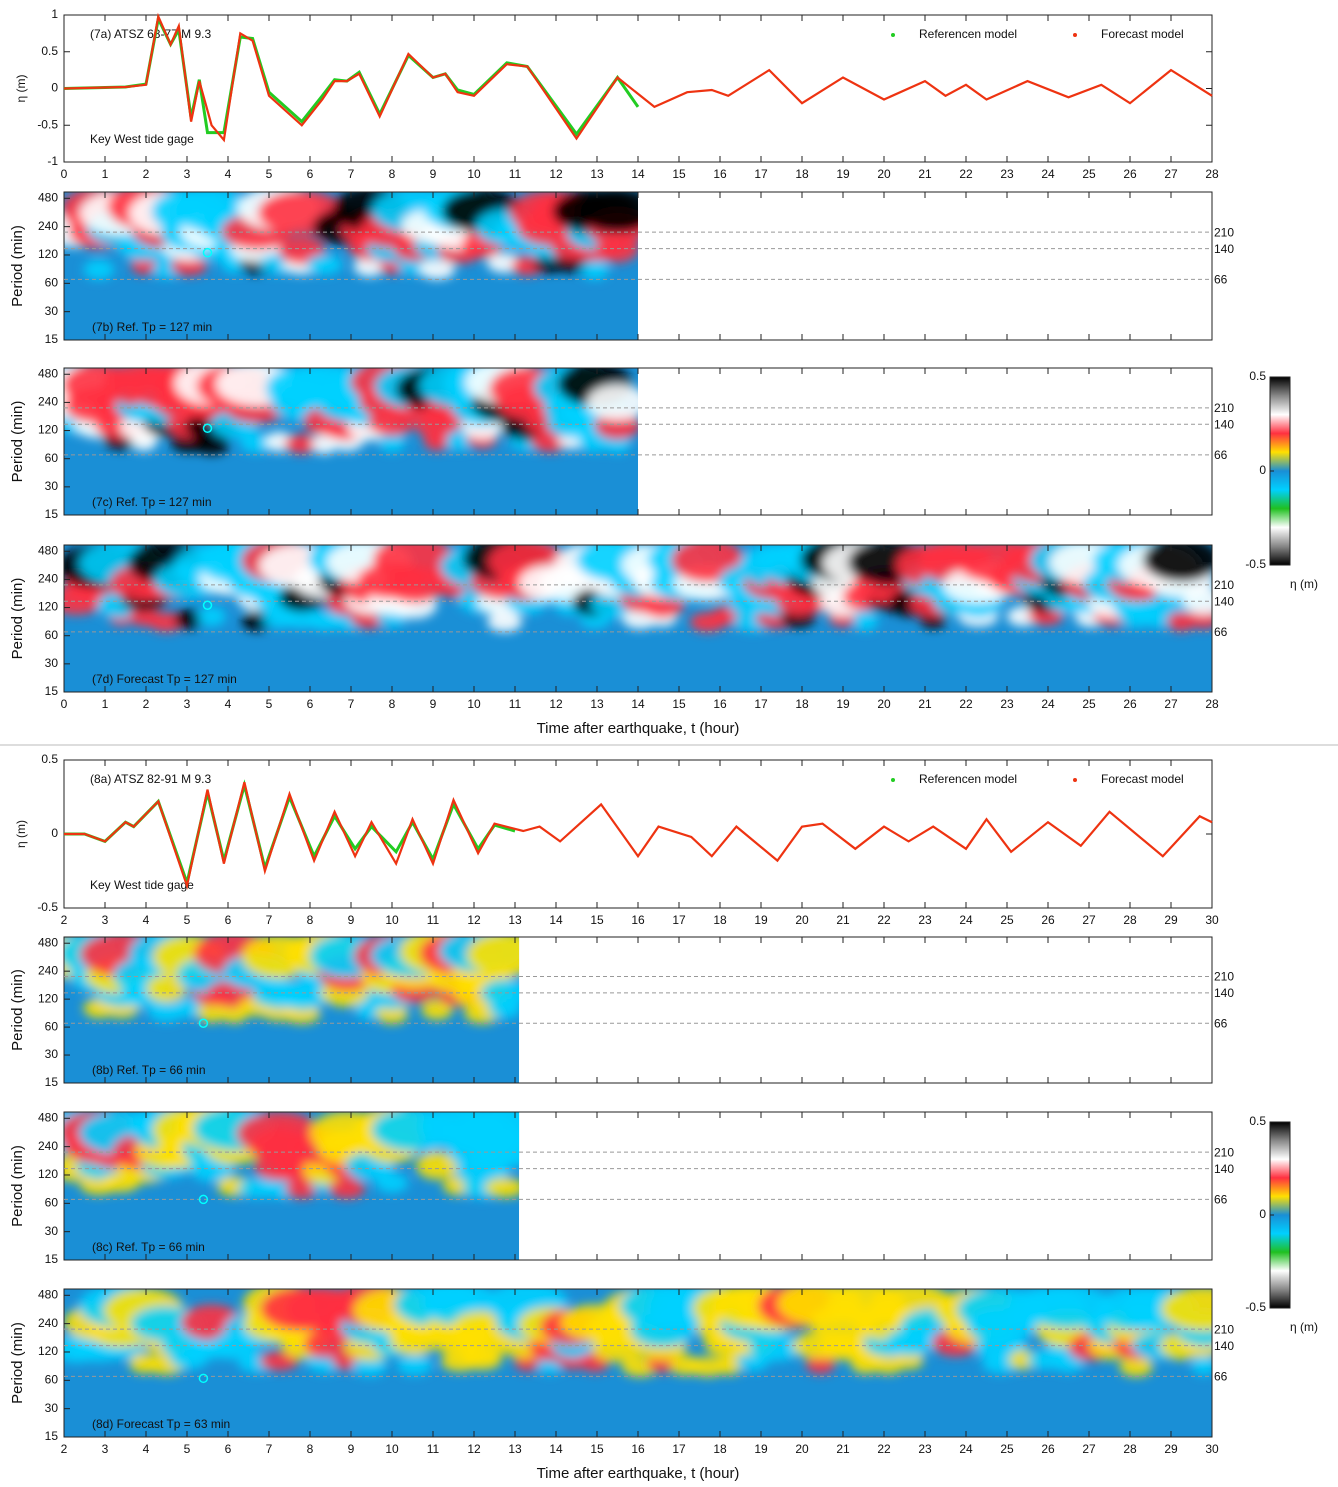 The height and width of the screenshot is (1487, 1338). What do you see at coordinates (54, 14) in the screenshot?
I see `y-tick-label: 1` at bounding box center [54, 14].